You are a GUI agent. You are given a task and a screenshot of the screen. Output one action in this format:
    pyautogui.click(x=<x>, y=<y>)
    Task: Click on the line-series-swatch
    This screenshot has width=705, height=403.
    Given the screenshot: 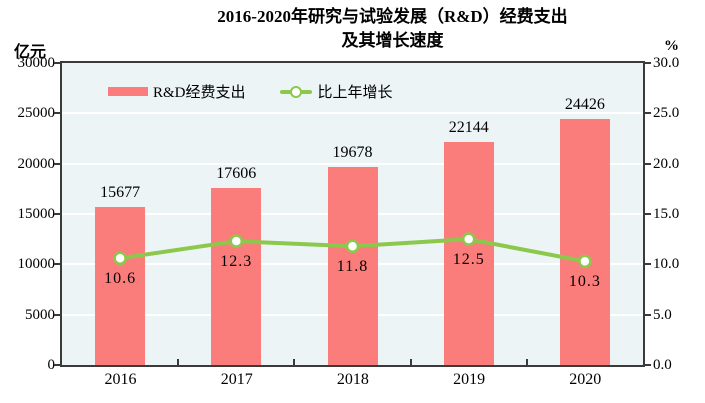 What is the action you would take?
    pyautogui.click(x=295, y=91)
    